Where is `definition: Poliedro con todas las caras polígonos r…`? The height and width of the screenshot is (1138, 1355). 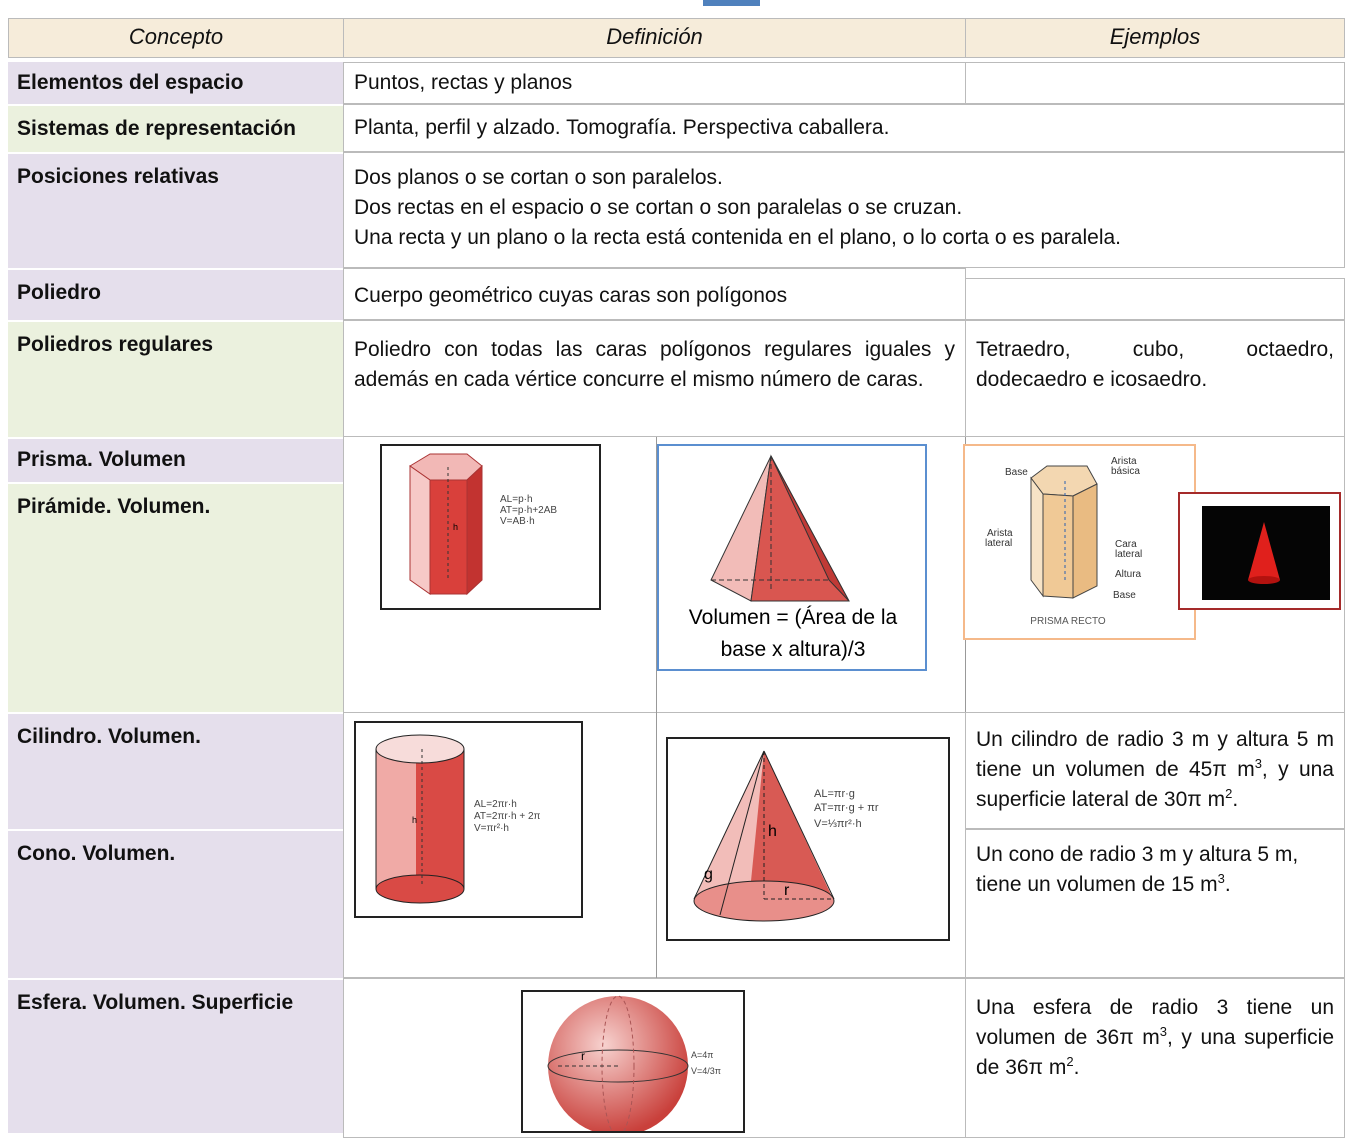
definition: Poliedro con todas las caras polígonos r… is located at coordinates (654, 378).